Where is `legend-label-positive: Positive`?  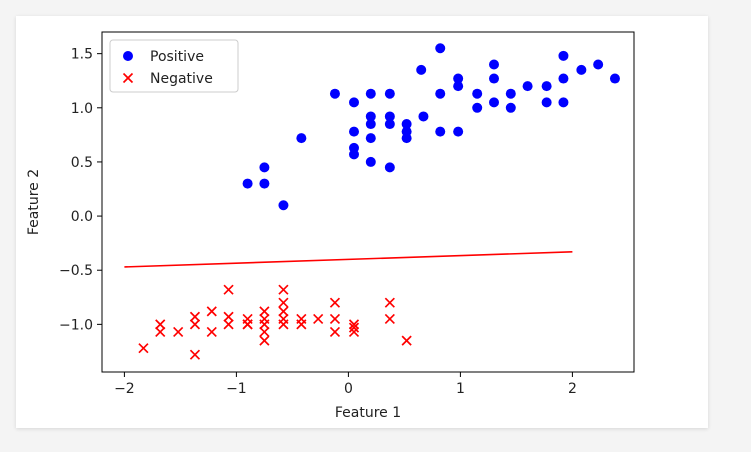 legend-label-positive: Positive is located at coordinates (177, 57).